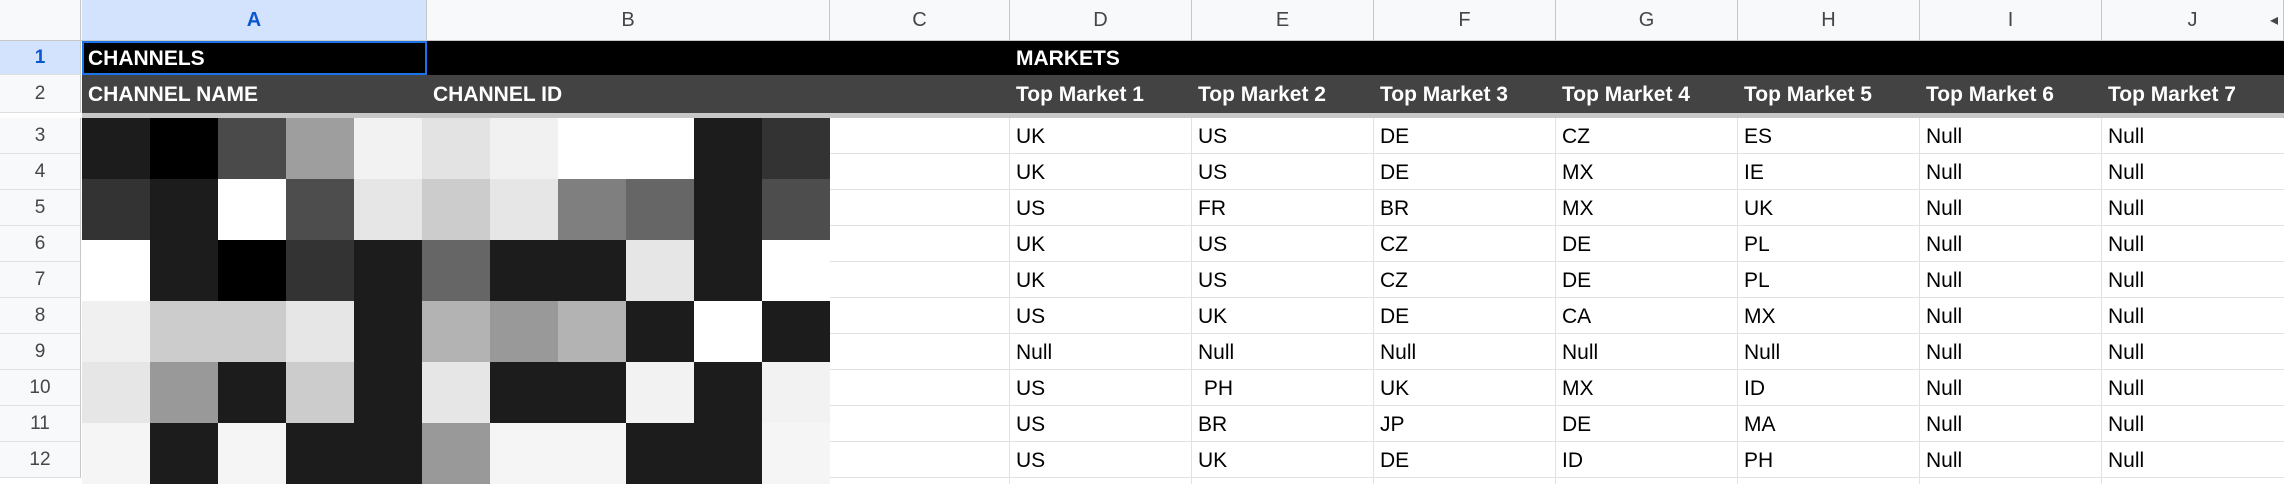 The width and height of the screenshot is (2284, 484). I want to click on market-cell: MA, so click(1760, 424).